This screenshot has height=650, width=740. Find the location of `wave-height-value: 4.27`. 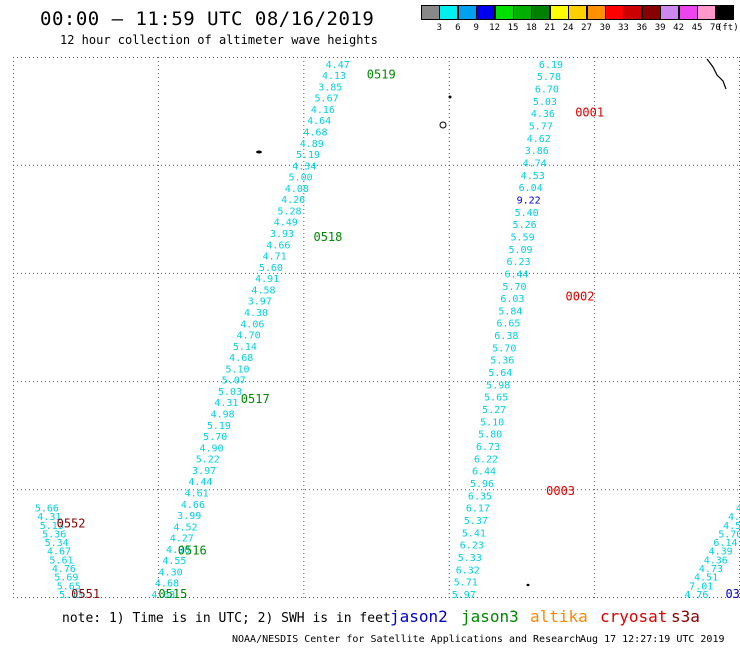

wave-height-value: 4.27 is located at coordinates (182, 539).